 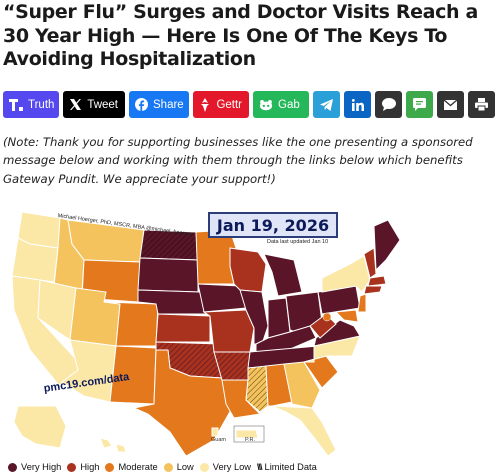 I want to click on state-alaska, so click(x=40, y=427).